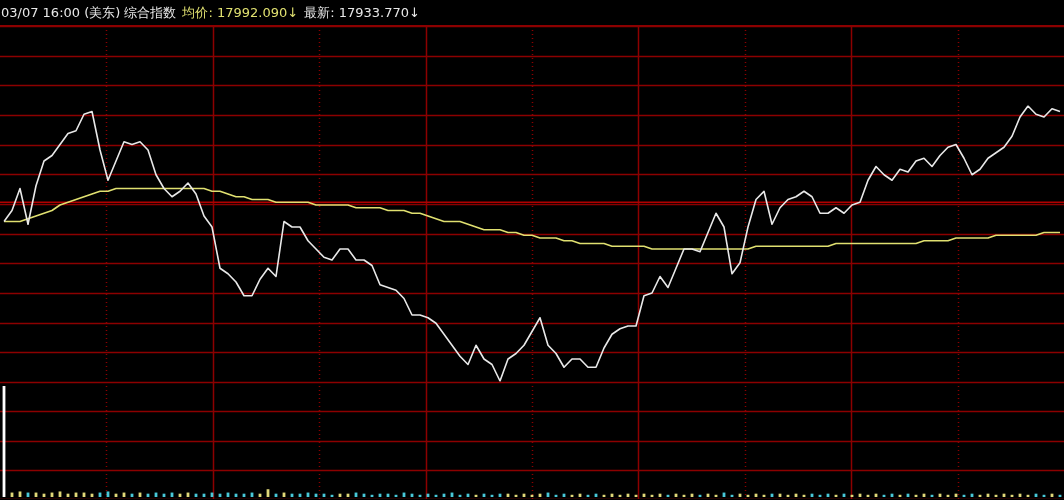 The image size is (1064, 500). Describe the element at coordinates (240, 12) in the screenshot. I see `text: 均价: 17992.090↓` at that location.